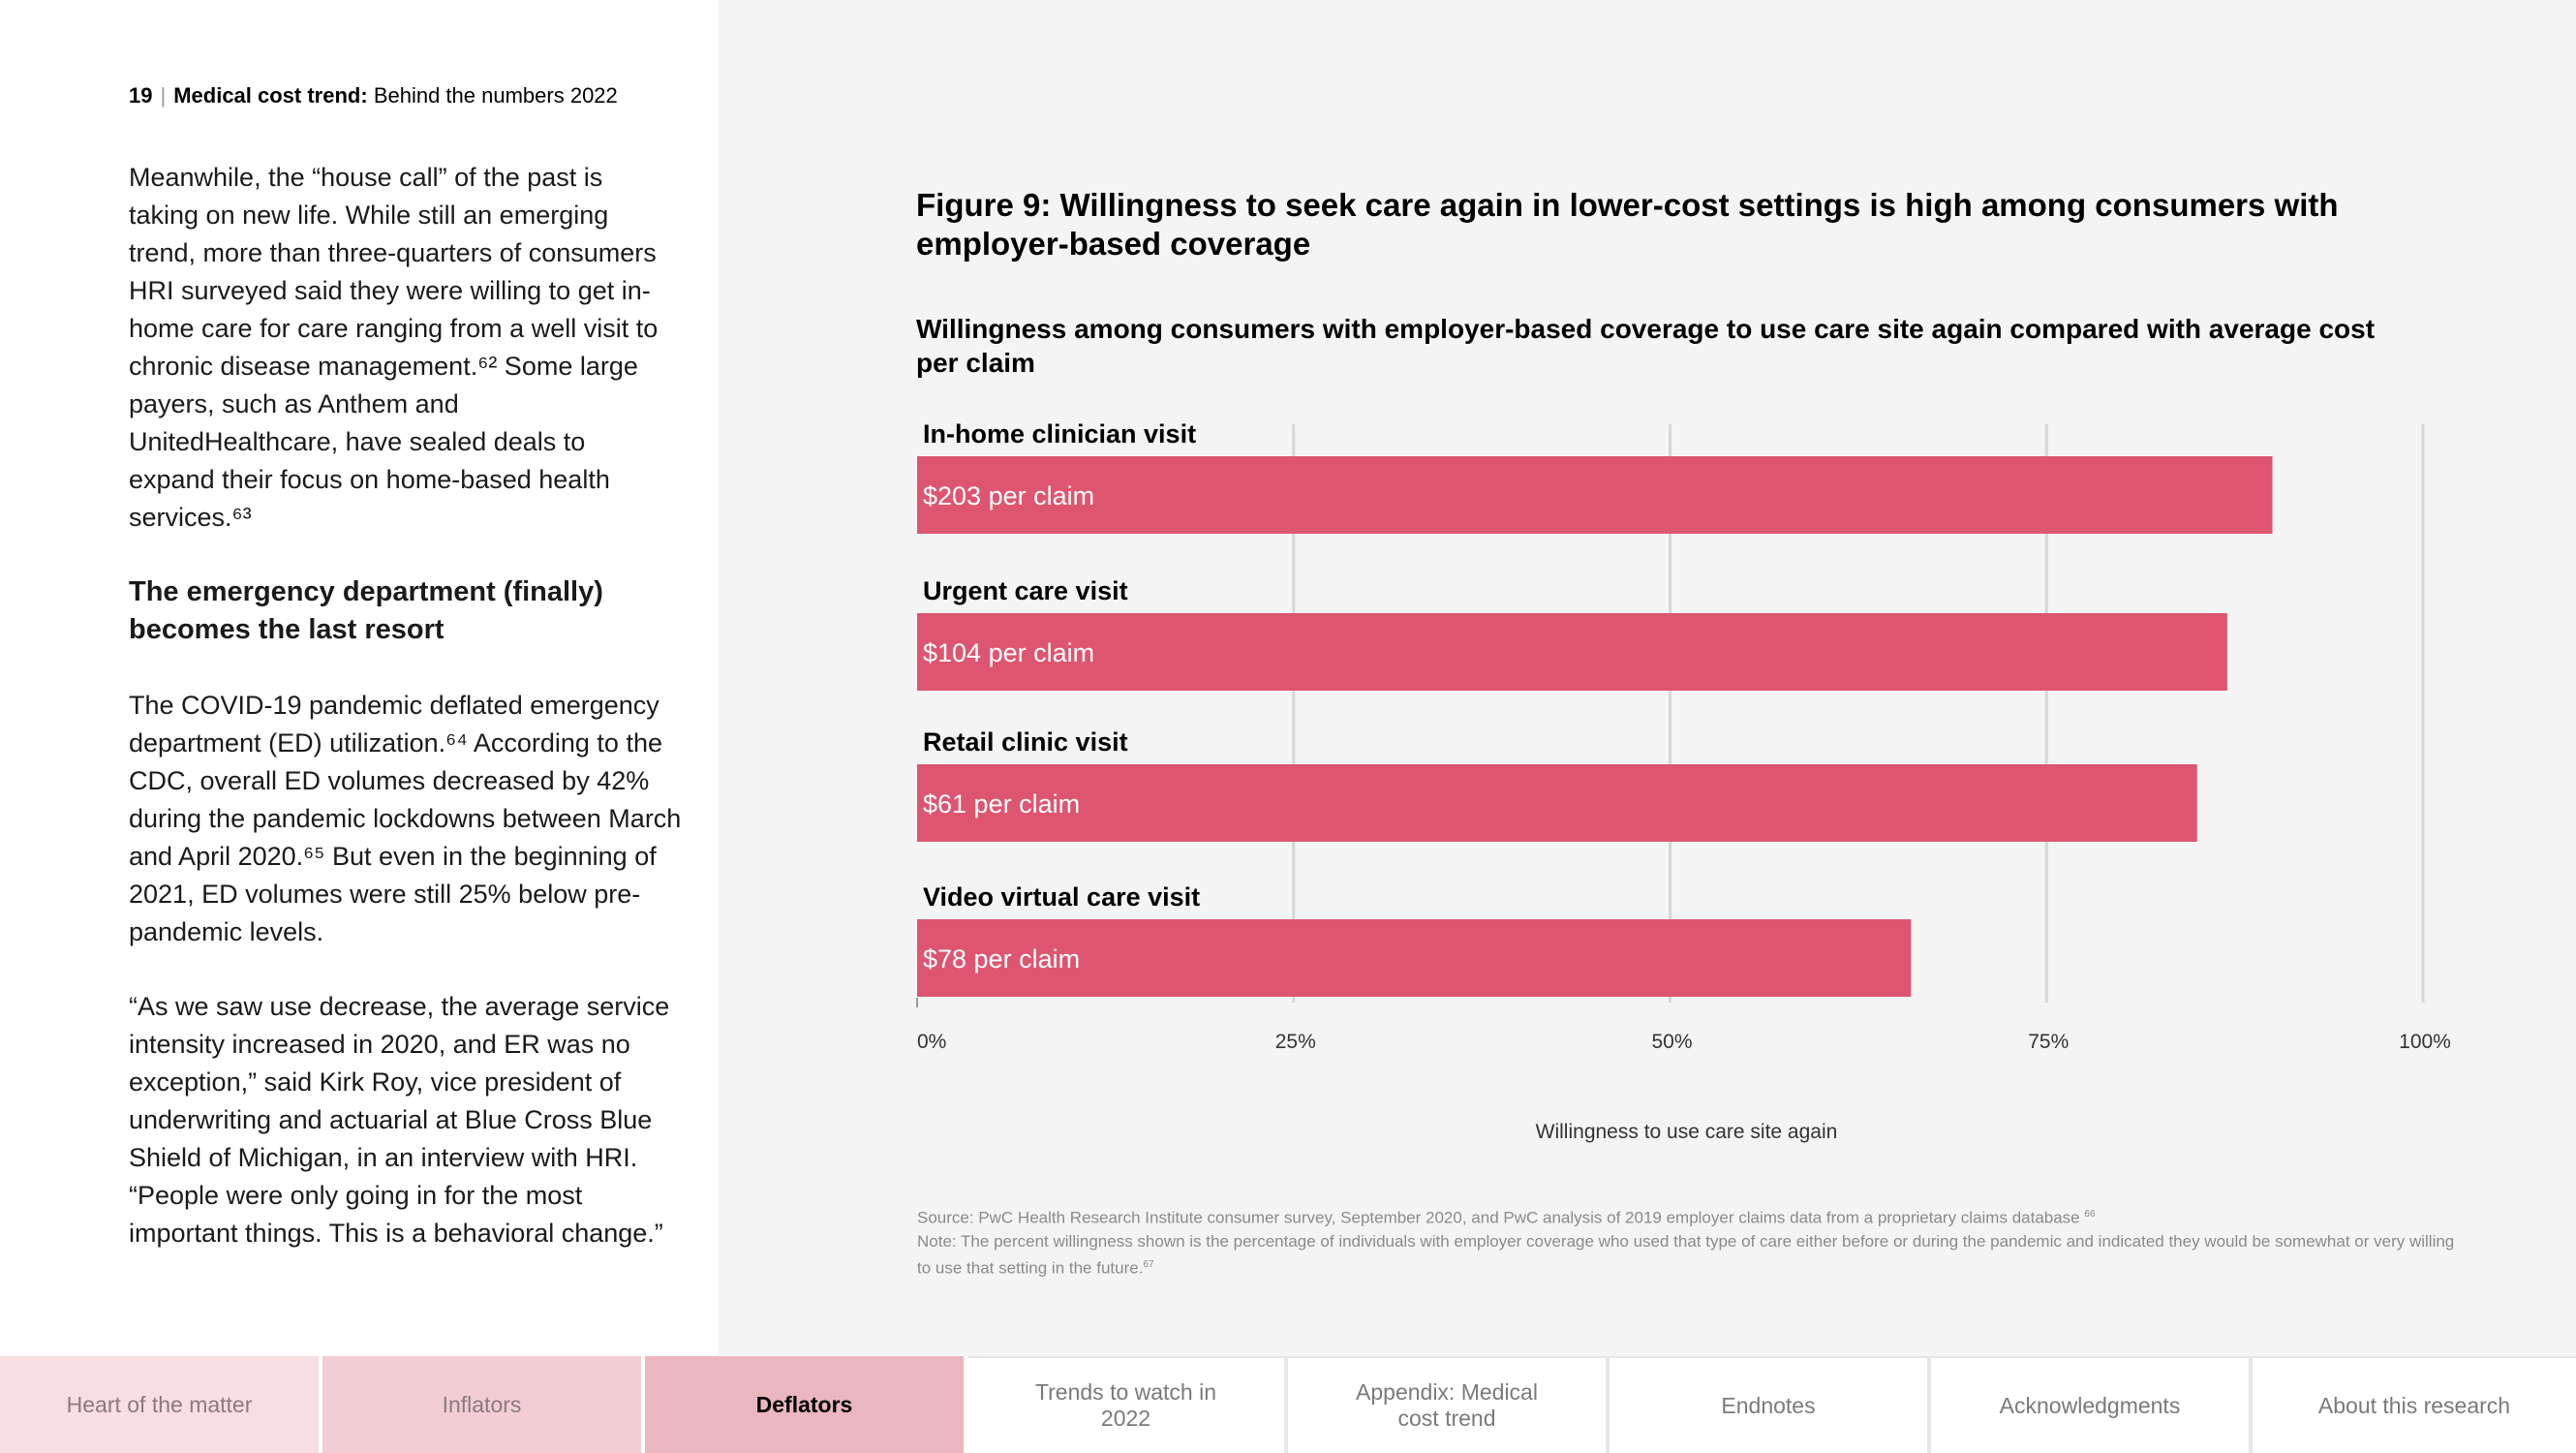 This screenshot has height=1453, width=2576. Describe the element at coordinates (1001, 959) in the screenshot. I see `bar-label: $78 per claim` at that location.